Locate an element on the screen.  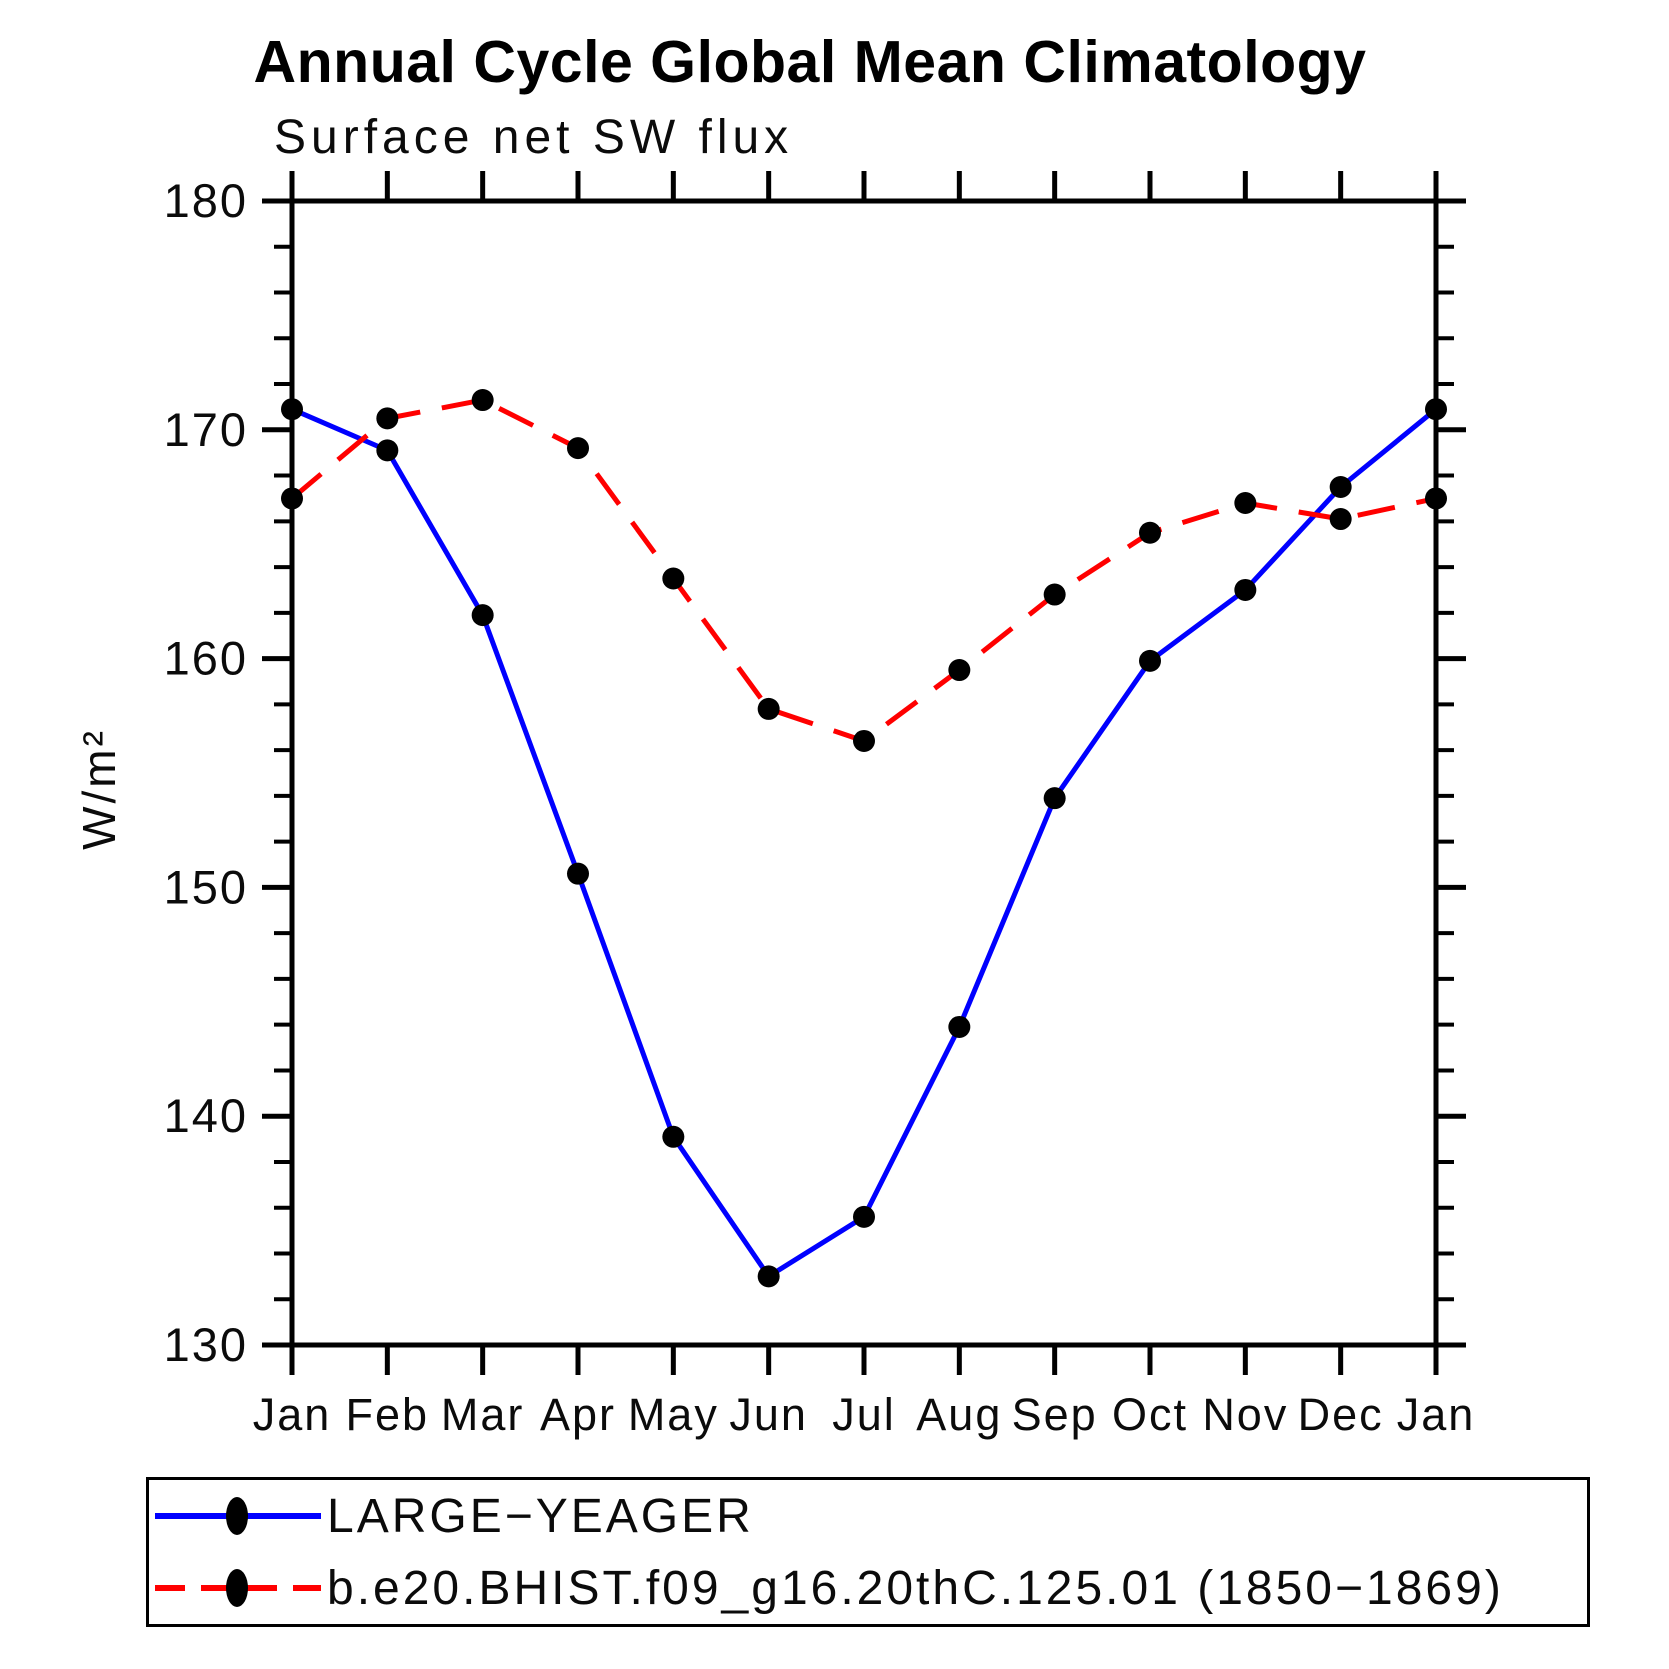
y-axis-label: W/m² is located at coordinates (99, 789).